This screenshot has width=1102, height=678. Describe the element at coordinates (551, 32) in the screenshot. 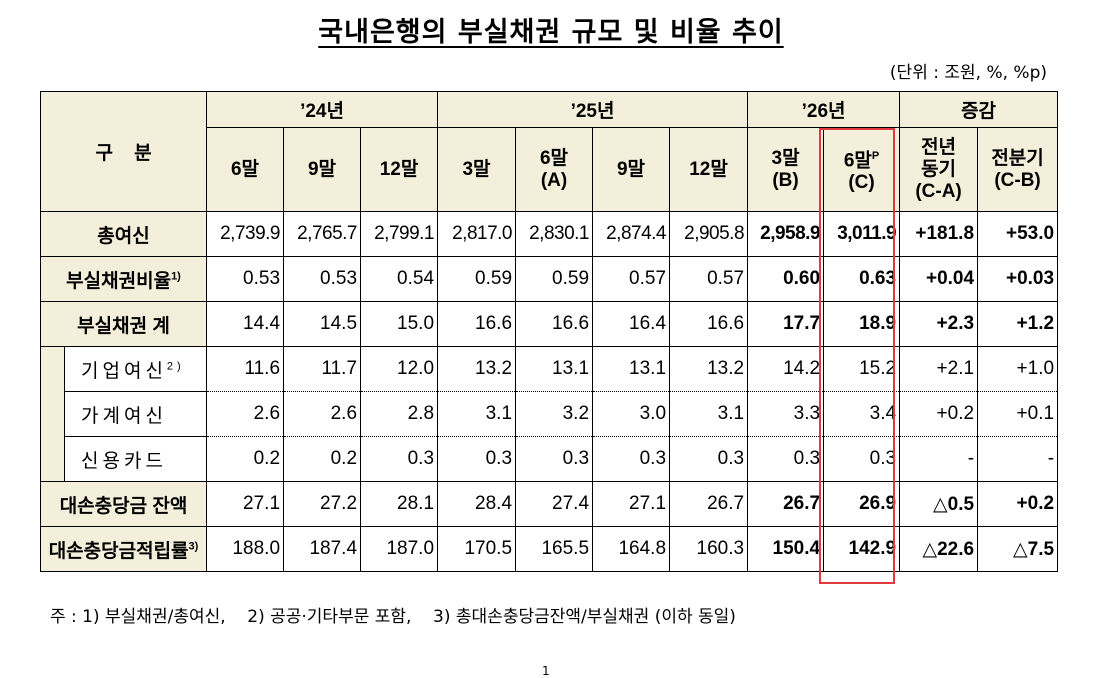

I see `page-title: 국내은행의 부실채권 규모 및 비율 추이` at that location.